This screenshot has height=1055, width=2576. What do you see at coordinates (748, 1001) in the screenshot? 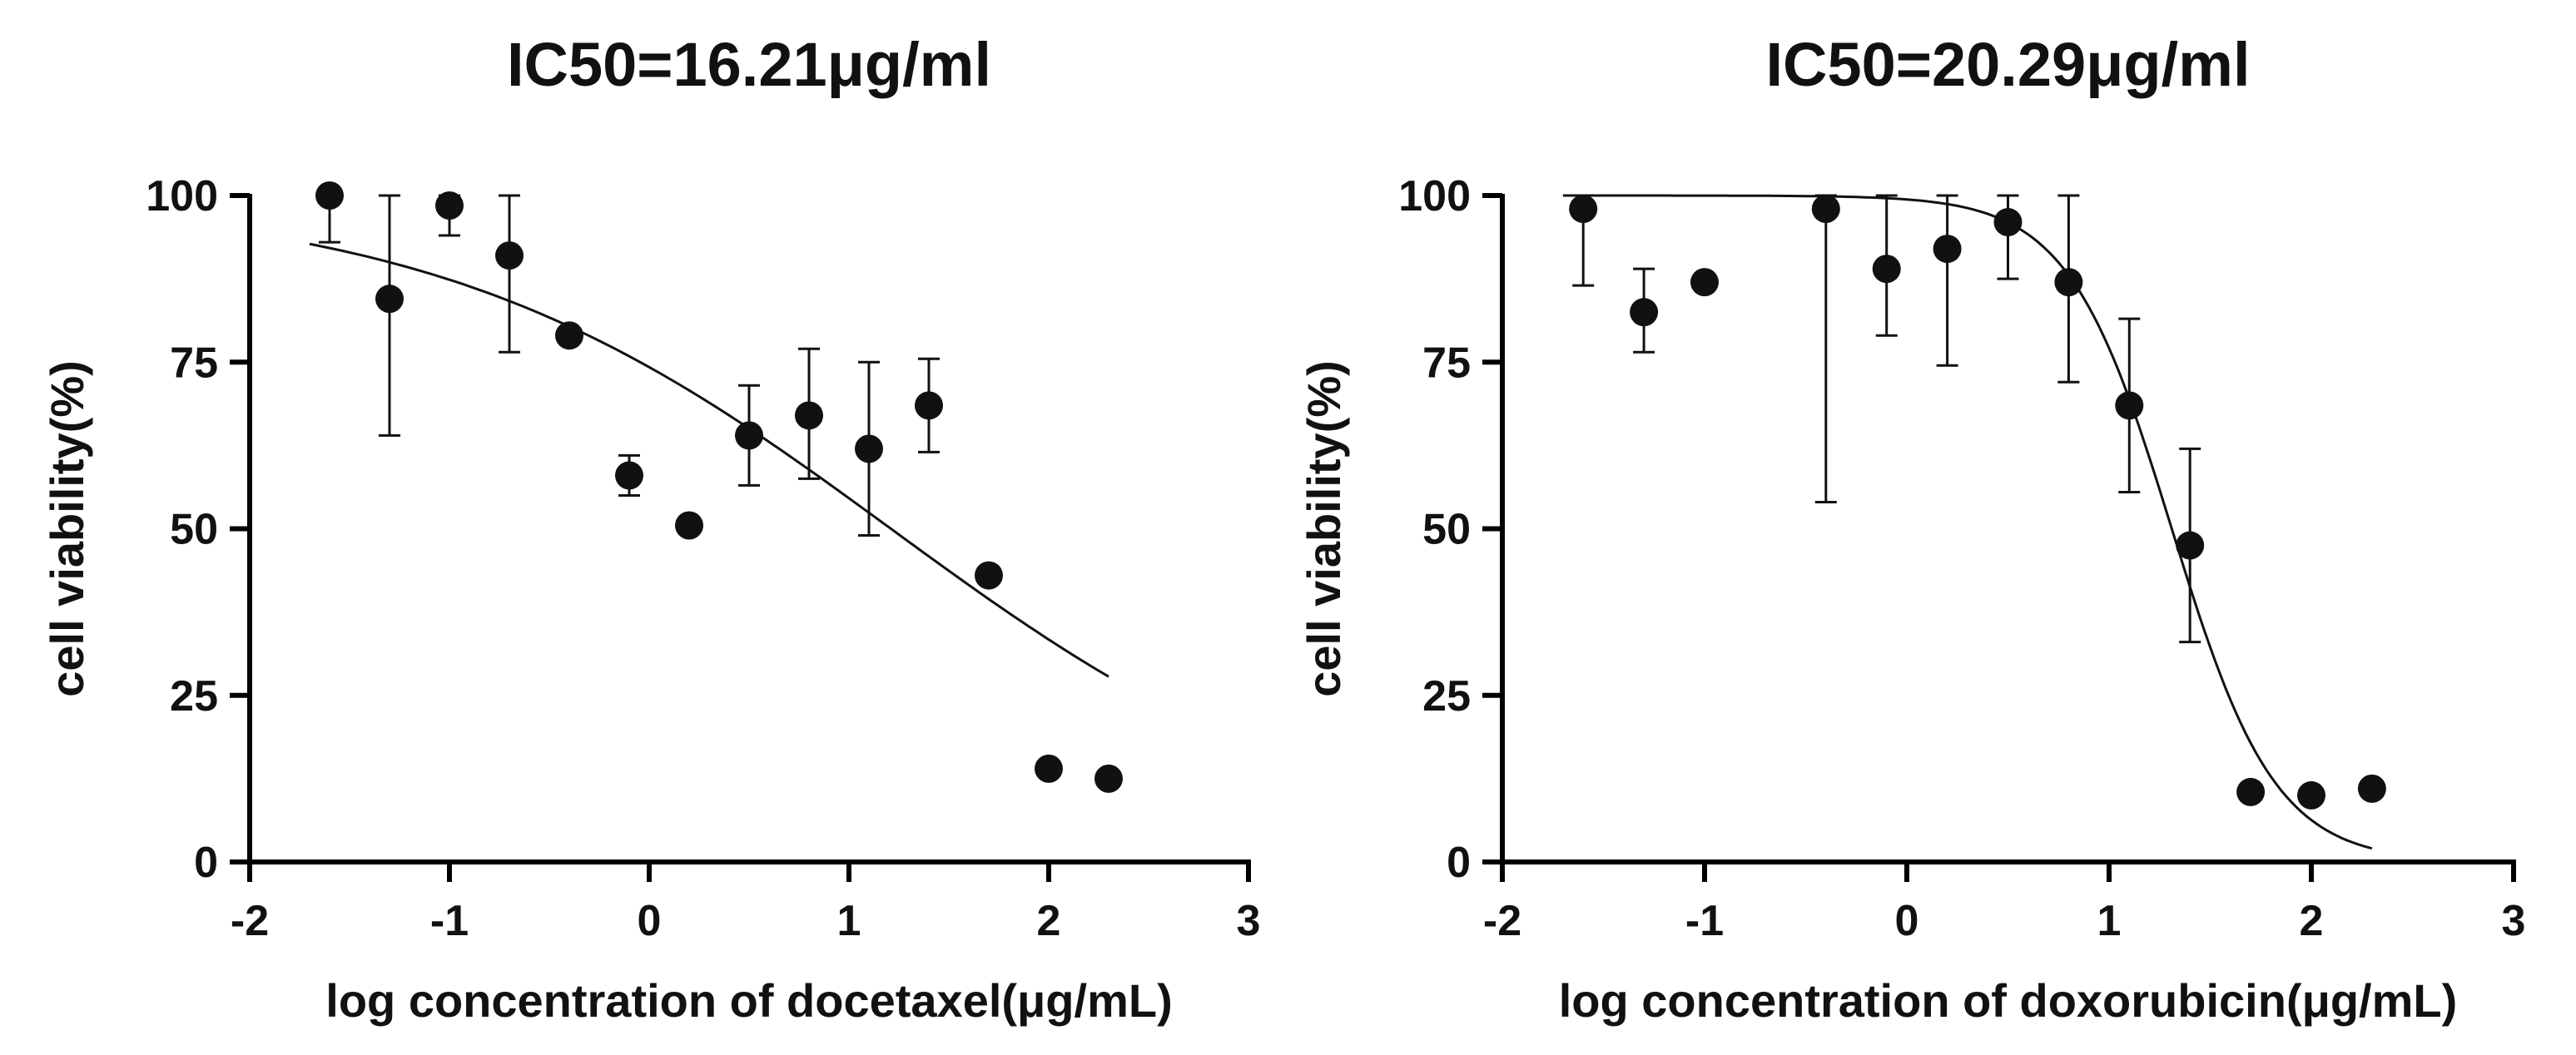
I see `x-axis-label: log concentration of docetaxel(μg/mL)` at bounding box center [748, 1001].